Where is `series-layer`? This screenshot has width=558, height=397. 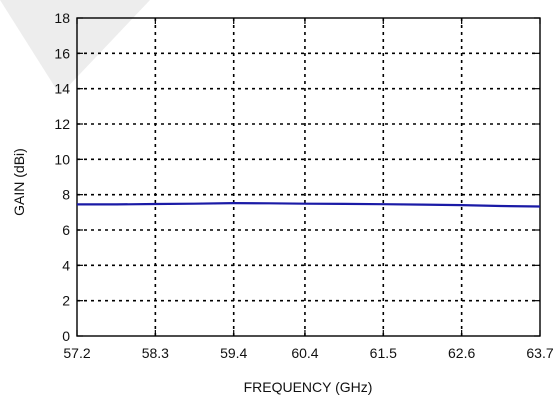
series-layer is located at coordinates (309, 205).